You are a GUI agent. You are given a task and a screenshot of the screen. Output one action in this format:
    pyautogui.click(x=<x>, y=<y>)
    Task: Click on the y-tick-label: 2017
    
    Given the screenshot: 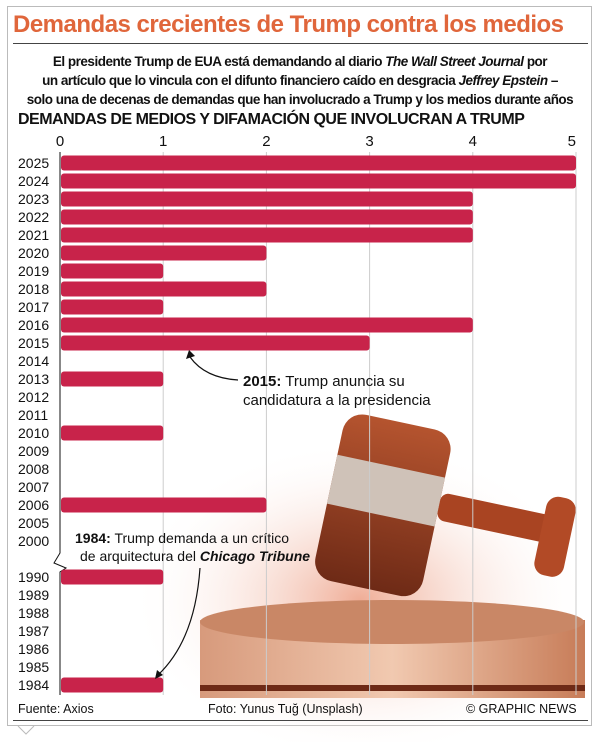 What is the action you would take?
    pyautogui.click(x=33, y=307)
    